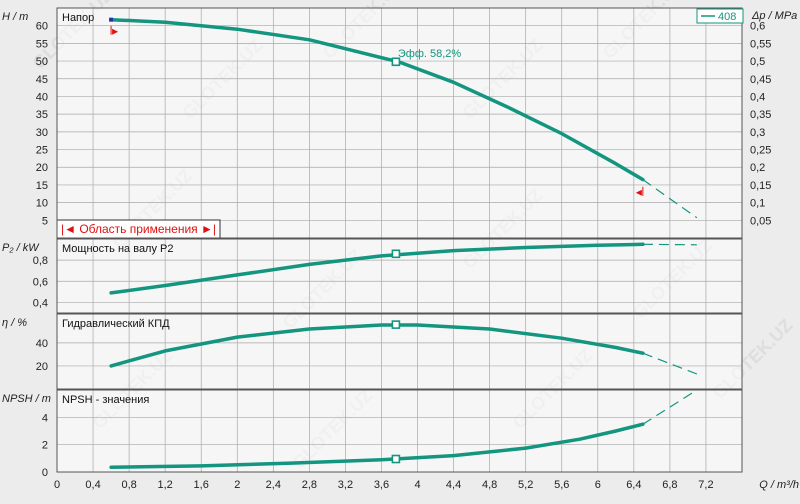  I want to click on x-tick-label: 3,6, so click(381, 485).